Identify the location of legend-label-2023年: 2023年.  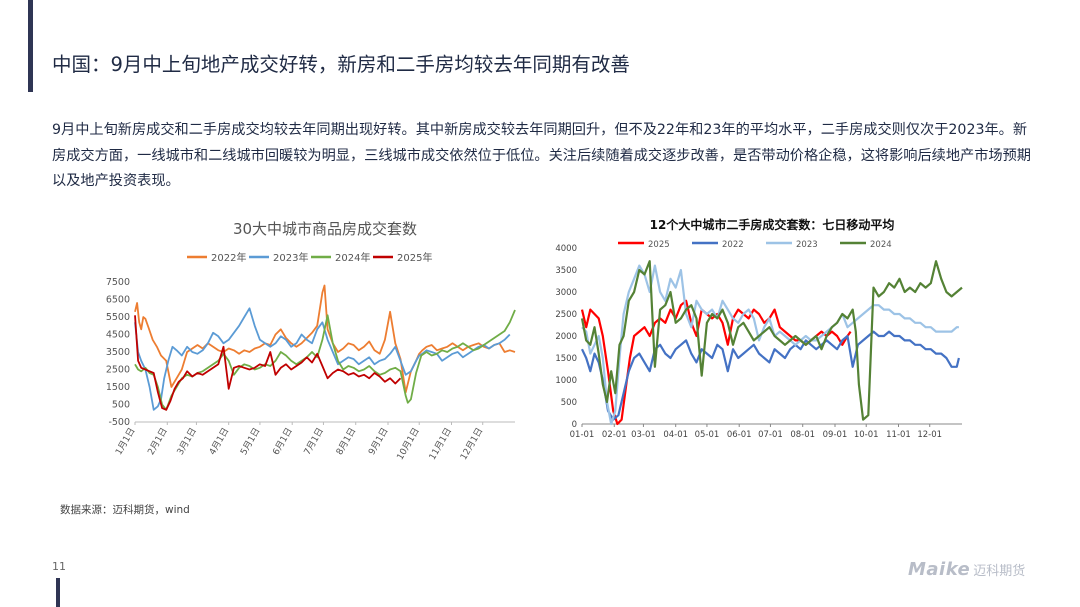
(290, 257).